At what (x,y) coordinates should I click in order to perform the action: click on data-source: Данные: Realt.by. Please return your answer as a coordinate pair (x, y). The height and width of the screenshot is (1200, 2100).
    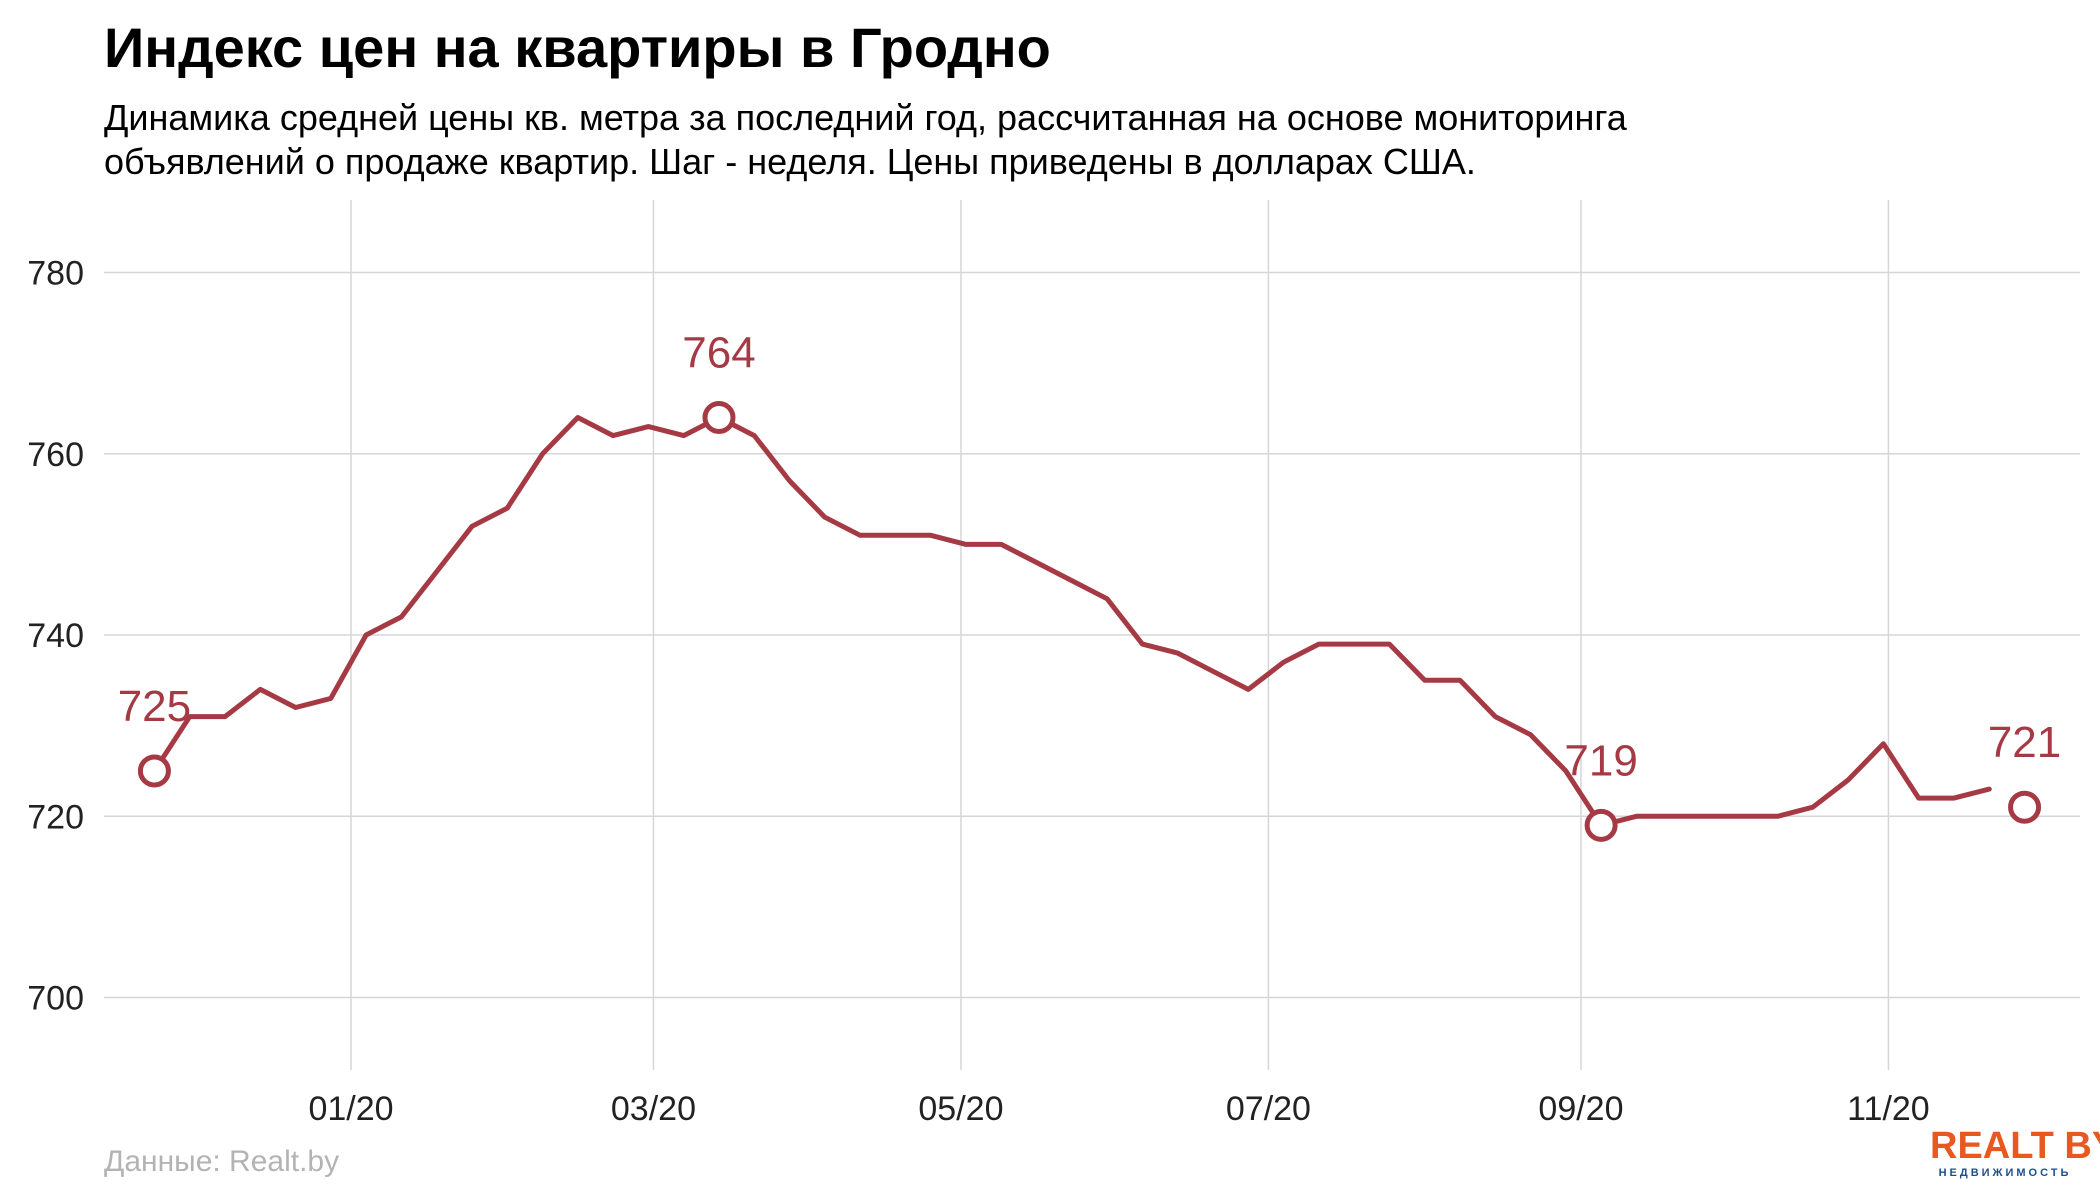
    Looking at the image, I should click on (222, 1161).